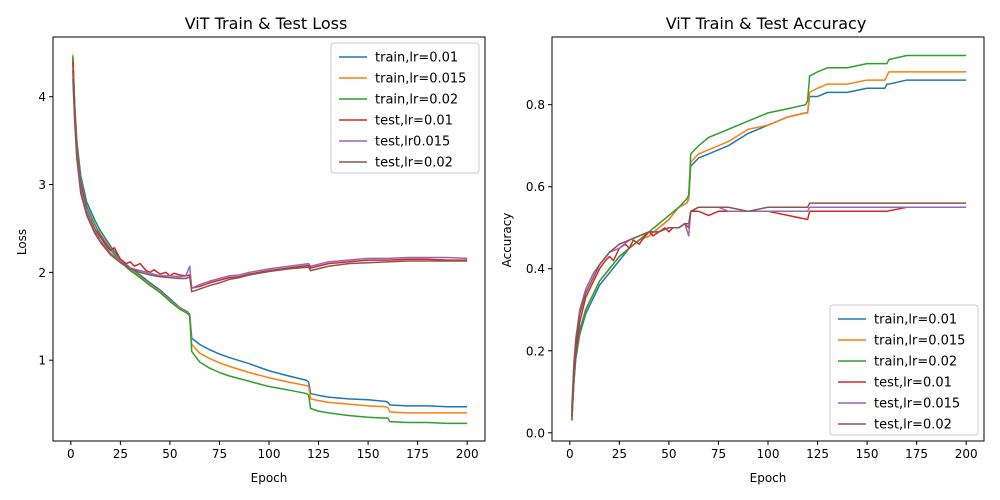 The width and height of the screenshot is (1000, 500). I want to click on chart-title: ViT Train & Test Loss, so click(266, 23).